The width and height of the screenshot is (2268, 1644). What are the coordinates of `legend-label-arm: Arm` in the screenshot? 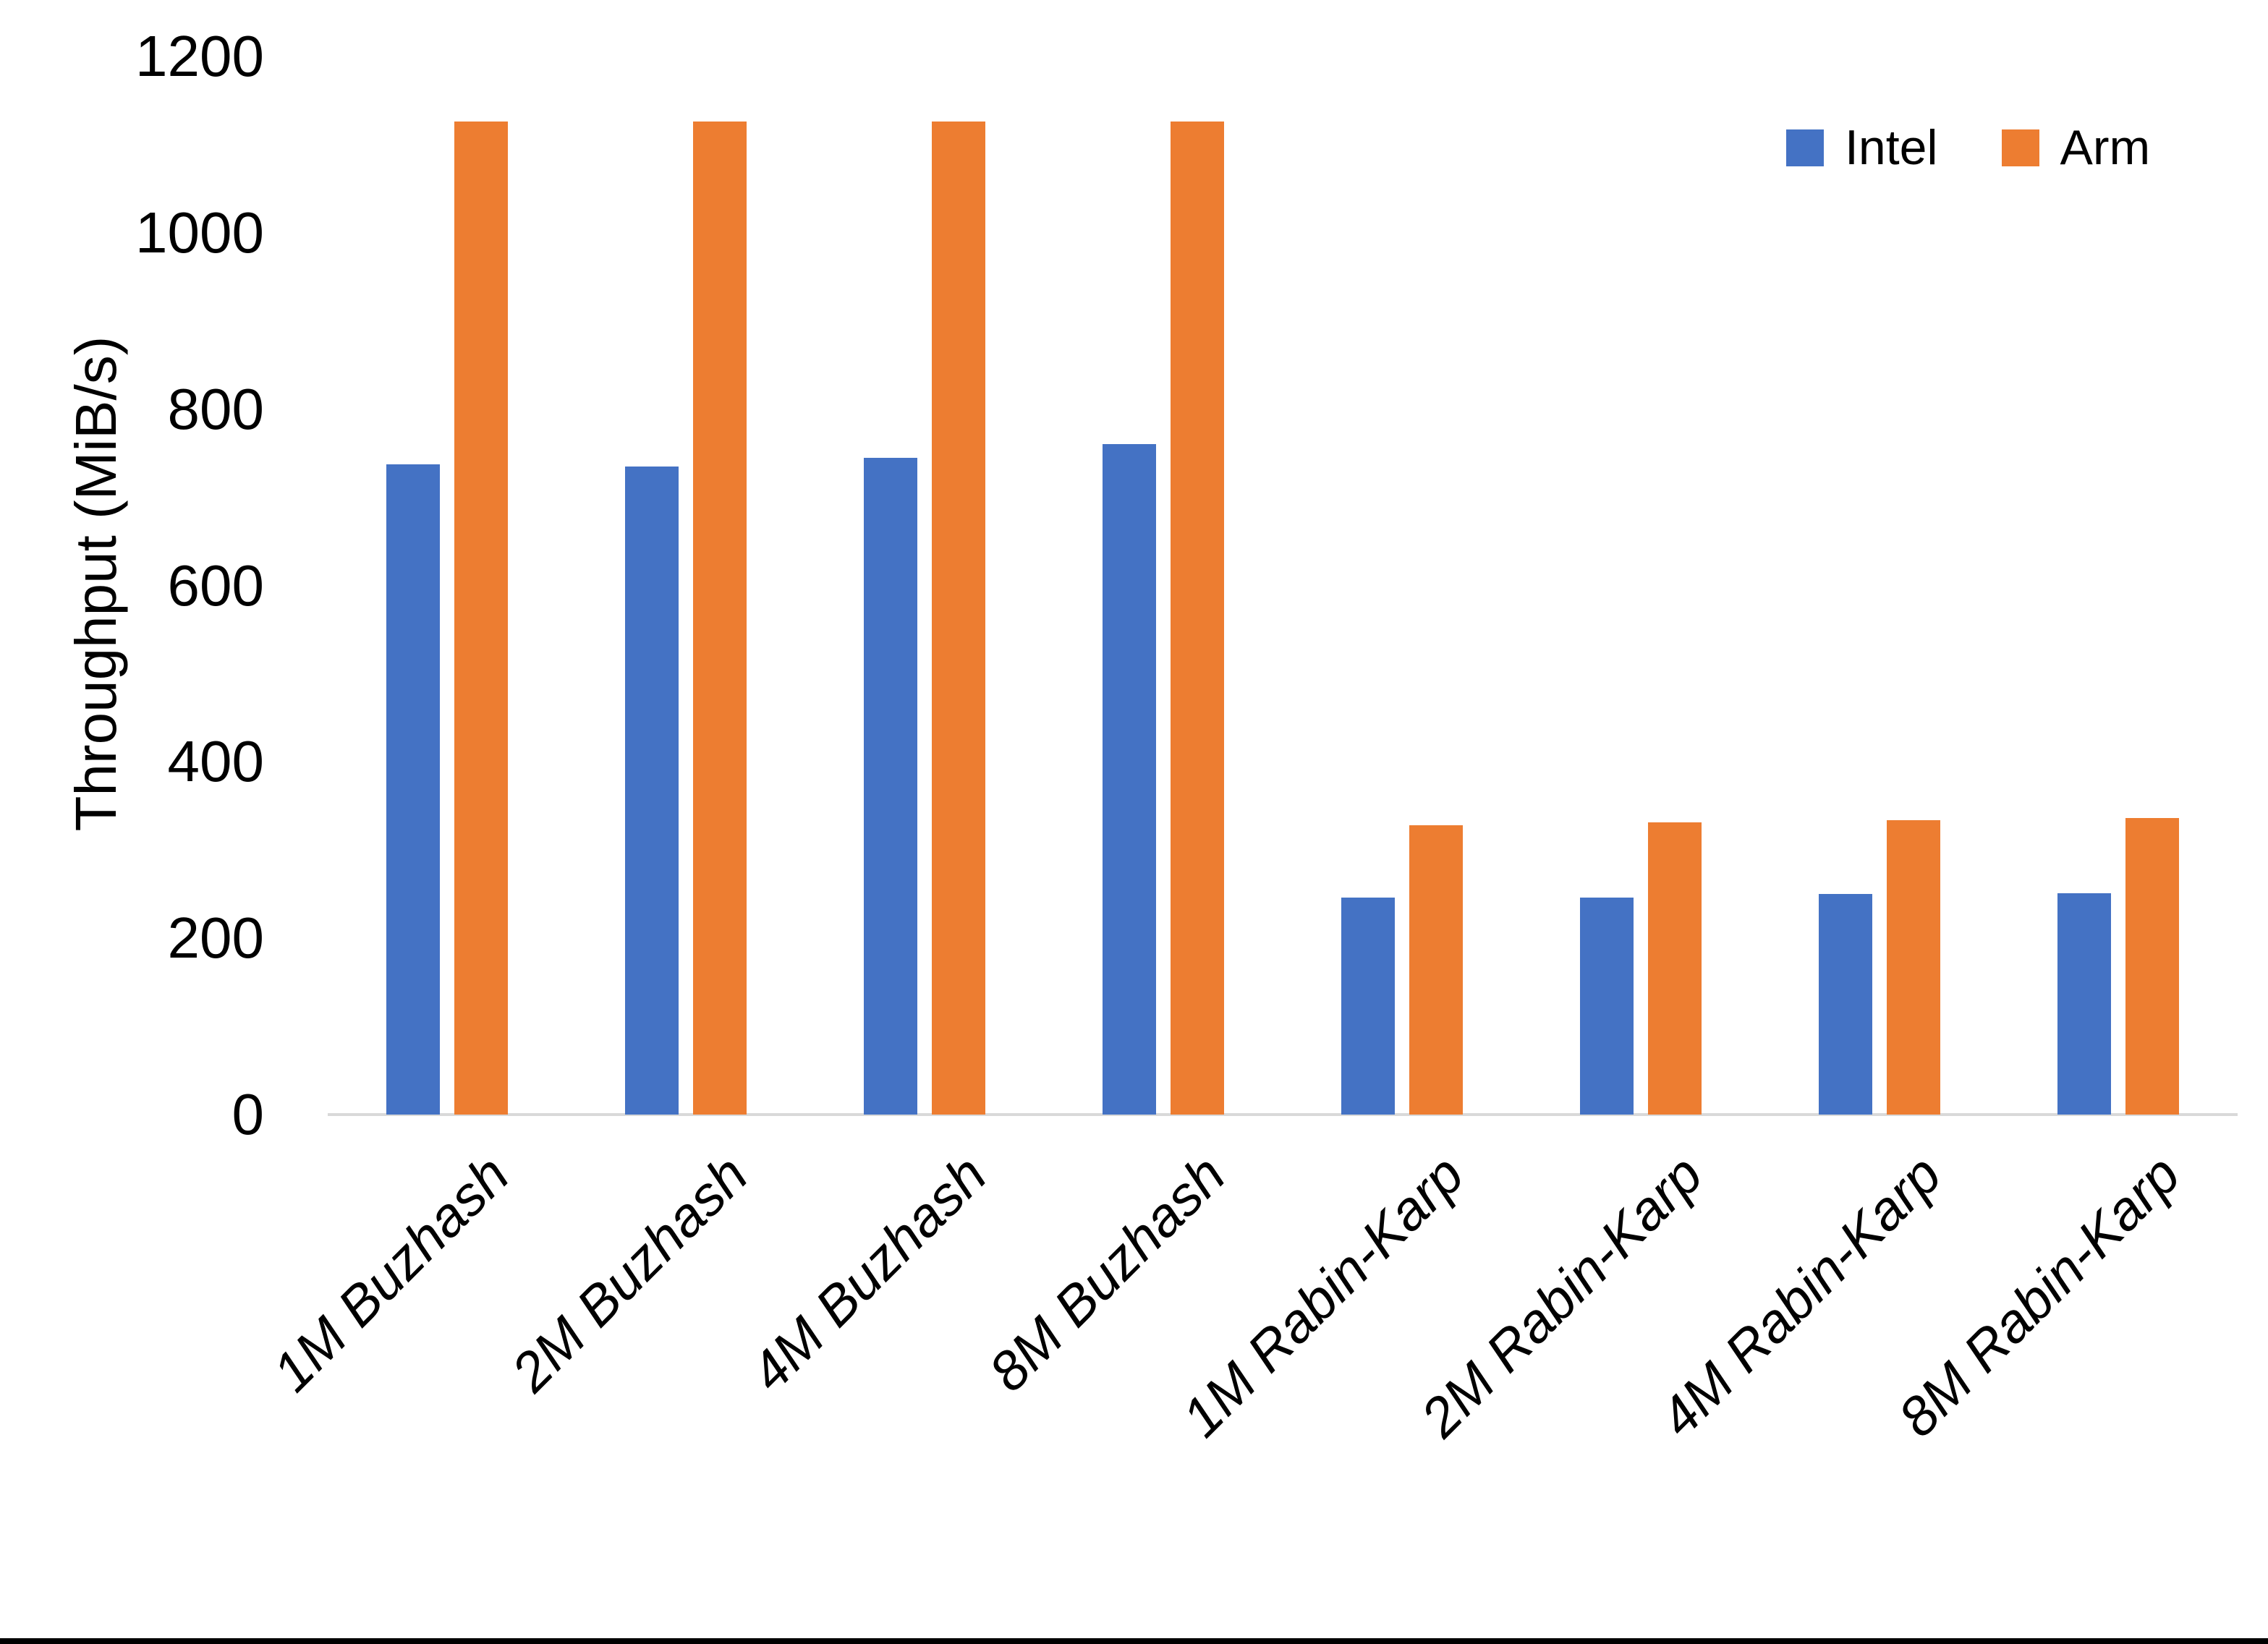 It's located at (2105, 147).